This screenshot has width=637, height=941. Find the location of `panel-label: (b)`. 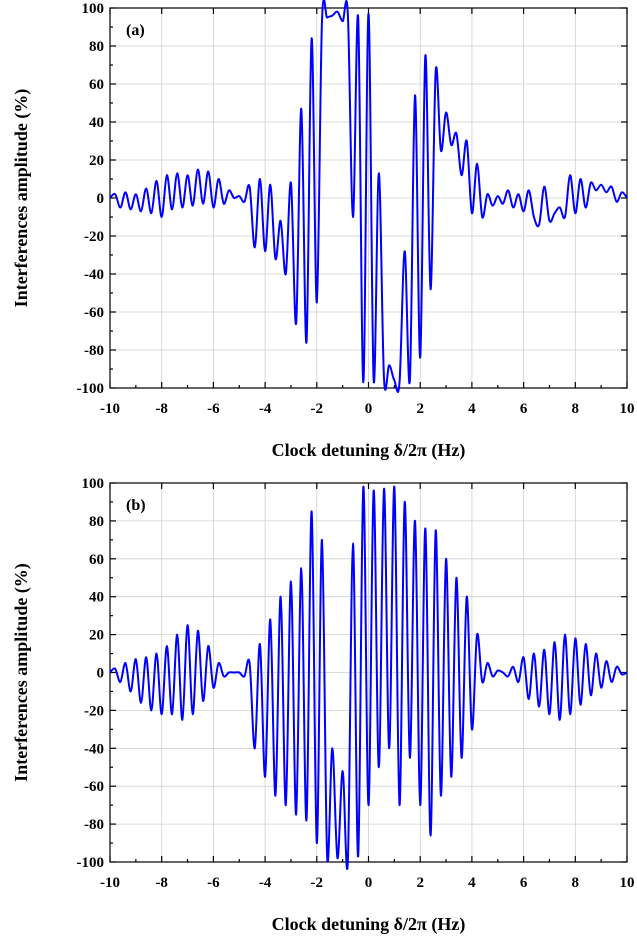

panel-label: (b) is located at coordinates (136, 505).